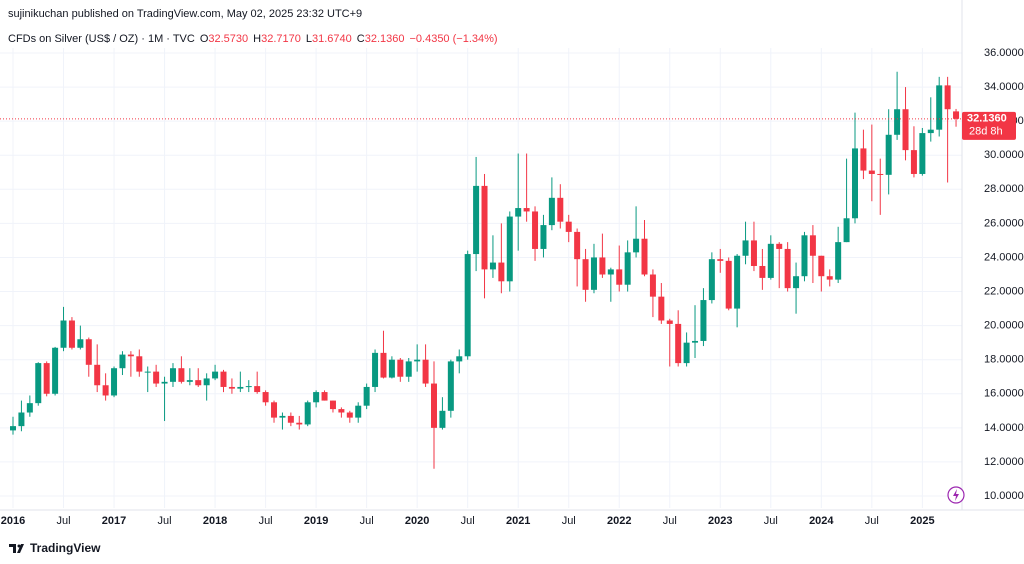 This screenshot has width=1024, height=564. What do you see at coordinates (1004, 223) in the screenshot?
I see `y-tick-label: 26.0000` at bounding box center [1004, 223].